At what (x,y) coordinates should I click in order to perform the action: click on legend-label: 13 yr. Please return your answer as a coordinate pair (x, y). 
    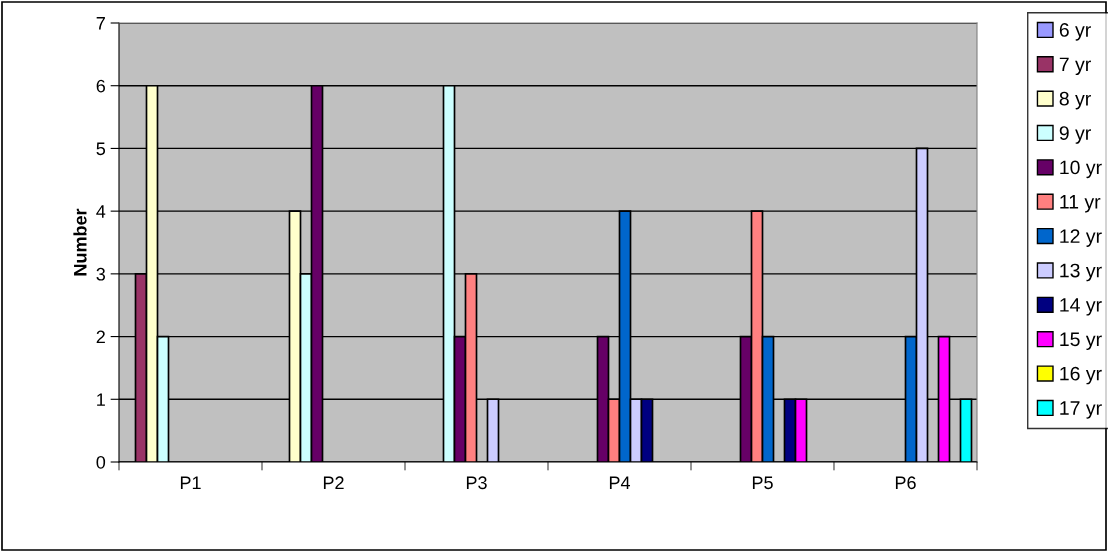
    Looking at the image, I should click on (1081, 272).